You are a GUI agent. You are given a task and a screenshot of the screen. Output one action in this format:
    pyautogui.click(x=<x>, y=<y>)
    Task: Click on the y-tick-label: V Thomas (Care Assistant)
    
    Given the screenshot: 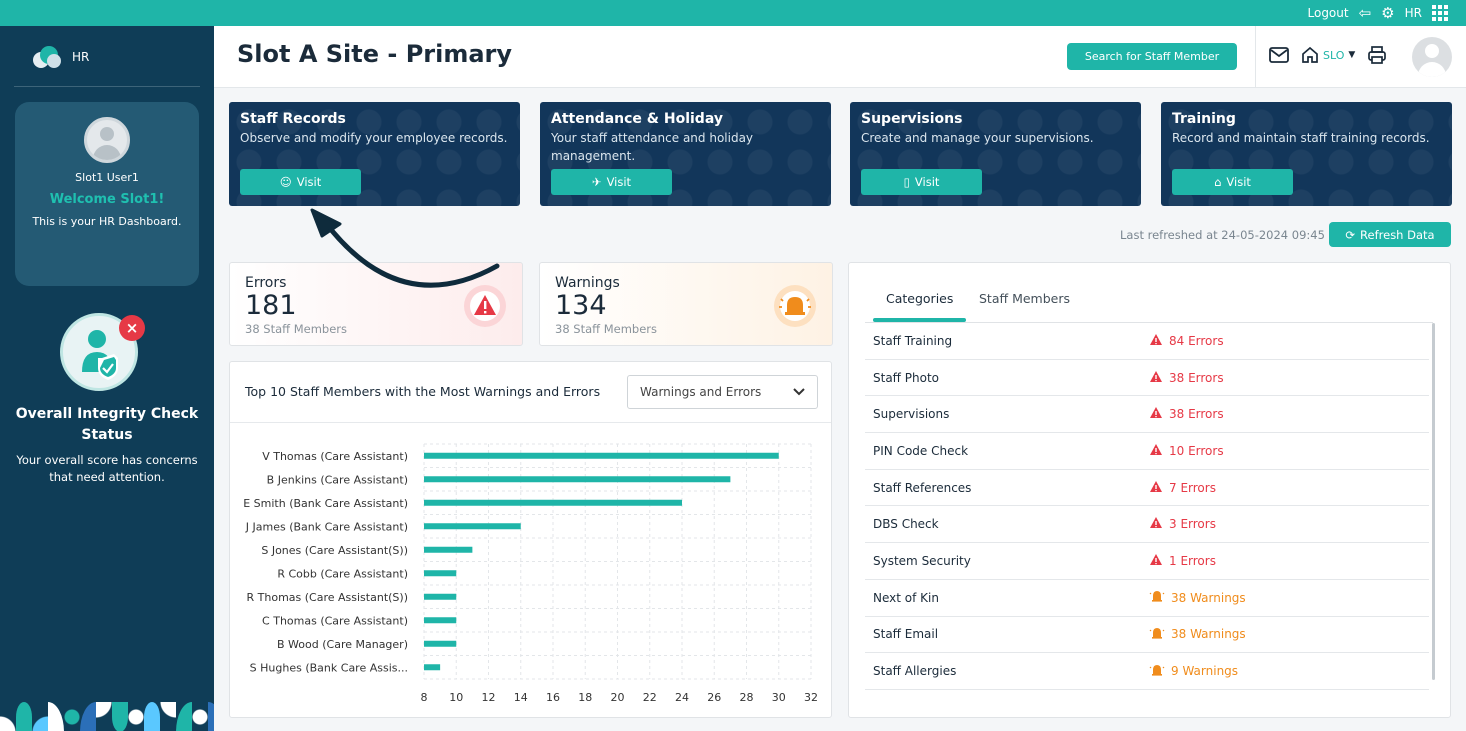 What is the action you would take?
    pyautogui.click(x=335, y=456)
    